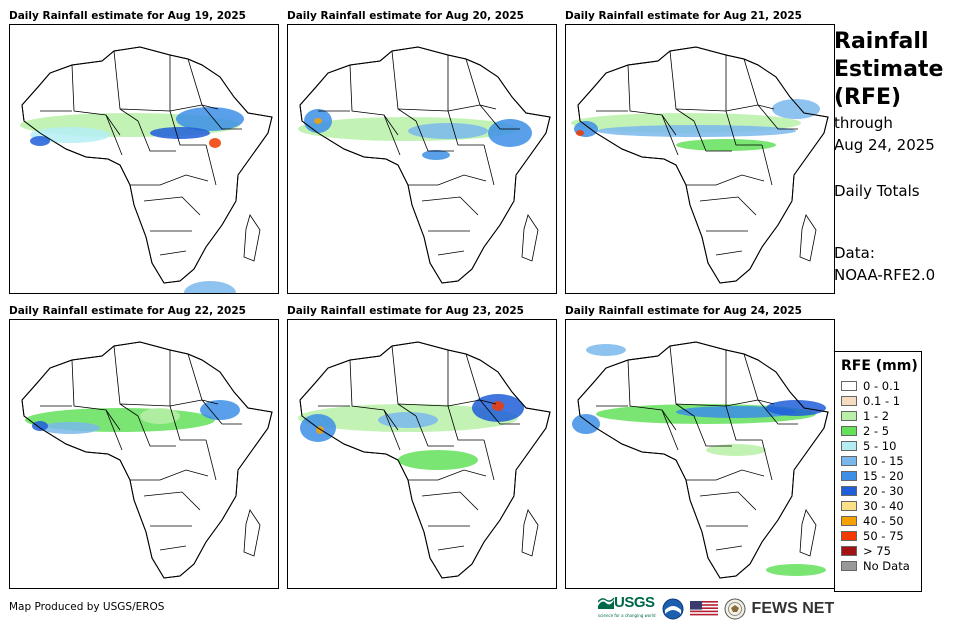 The width and height of the screenshot is (970, 624). I want to click on legend-item: 0.1 - 1, so click(881, 400).